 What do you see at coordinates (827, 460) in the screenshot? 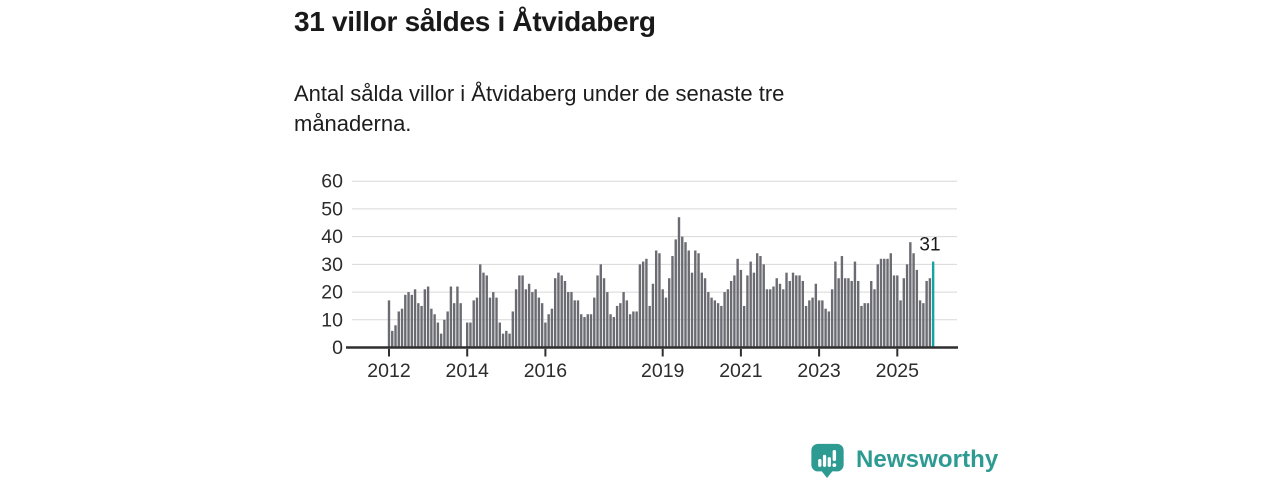
I see `newsworthy-logo-icon` at bounding box center [827, 460].